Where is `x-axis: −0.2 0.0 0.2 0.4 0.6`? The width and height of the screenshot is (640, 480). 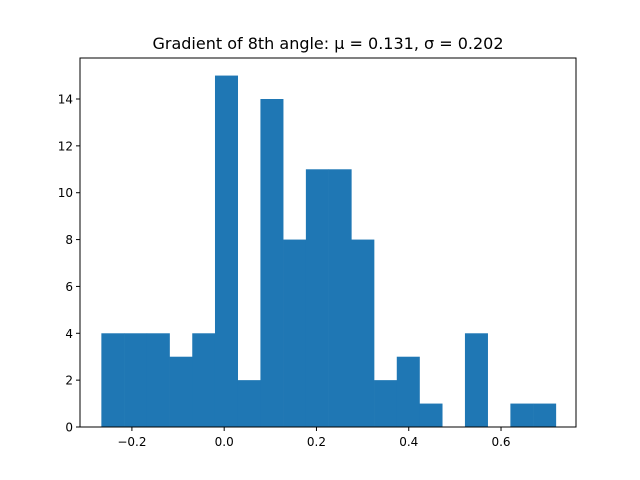
x-axis: −0.2 0.0 0.2 0.4 0.6 is located at coordinates (314, 438).